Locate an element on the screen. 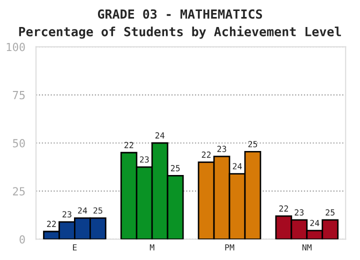  series-label: 25 is located at coordinates (98, 210).